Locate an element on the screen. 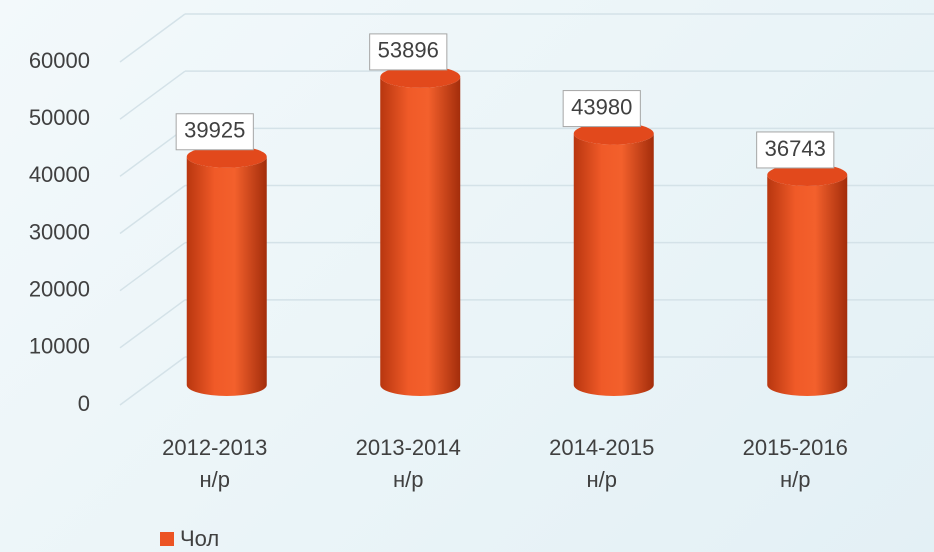 This screenshot has height=552, width=934. legend-swatch is located at coordinates (167, 539).